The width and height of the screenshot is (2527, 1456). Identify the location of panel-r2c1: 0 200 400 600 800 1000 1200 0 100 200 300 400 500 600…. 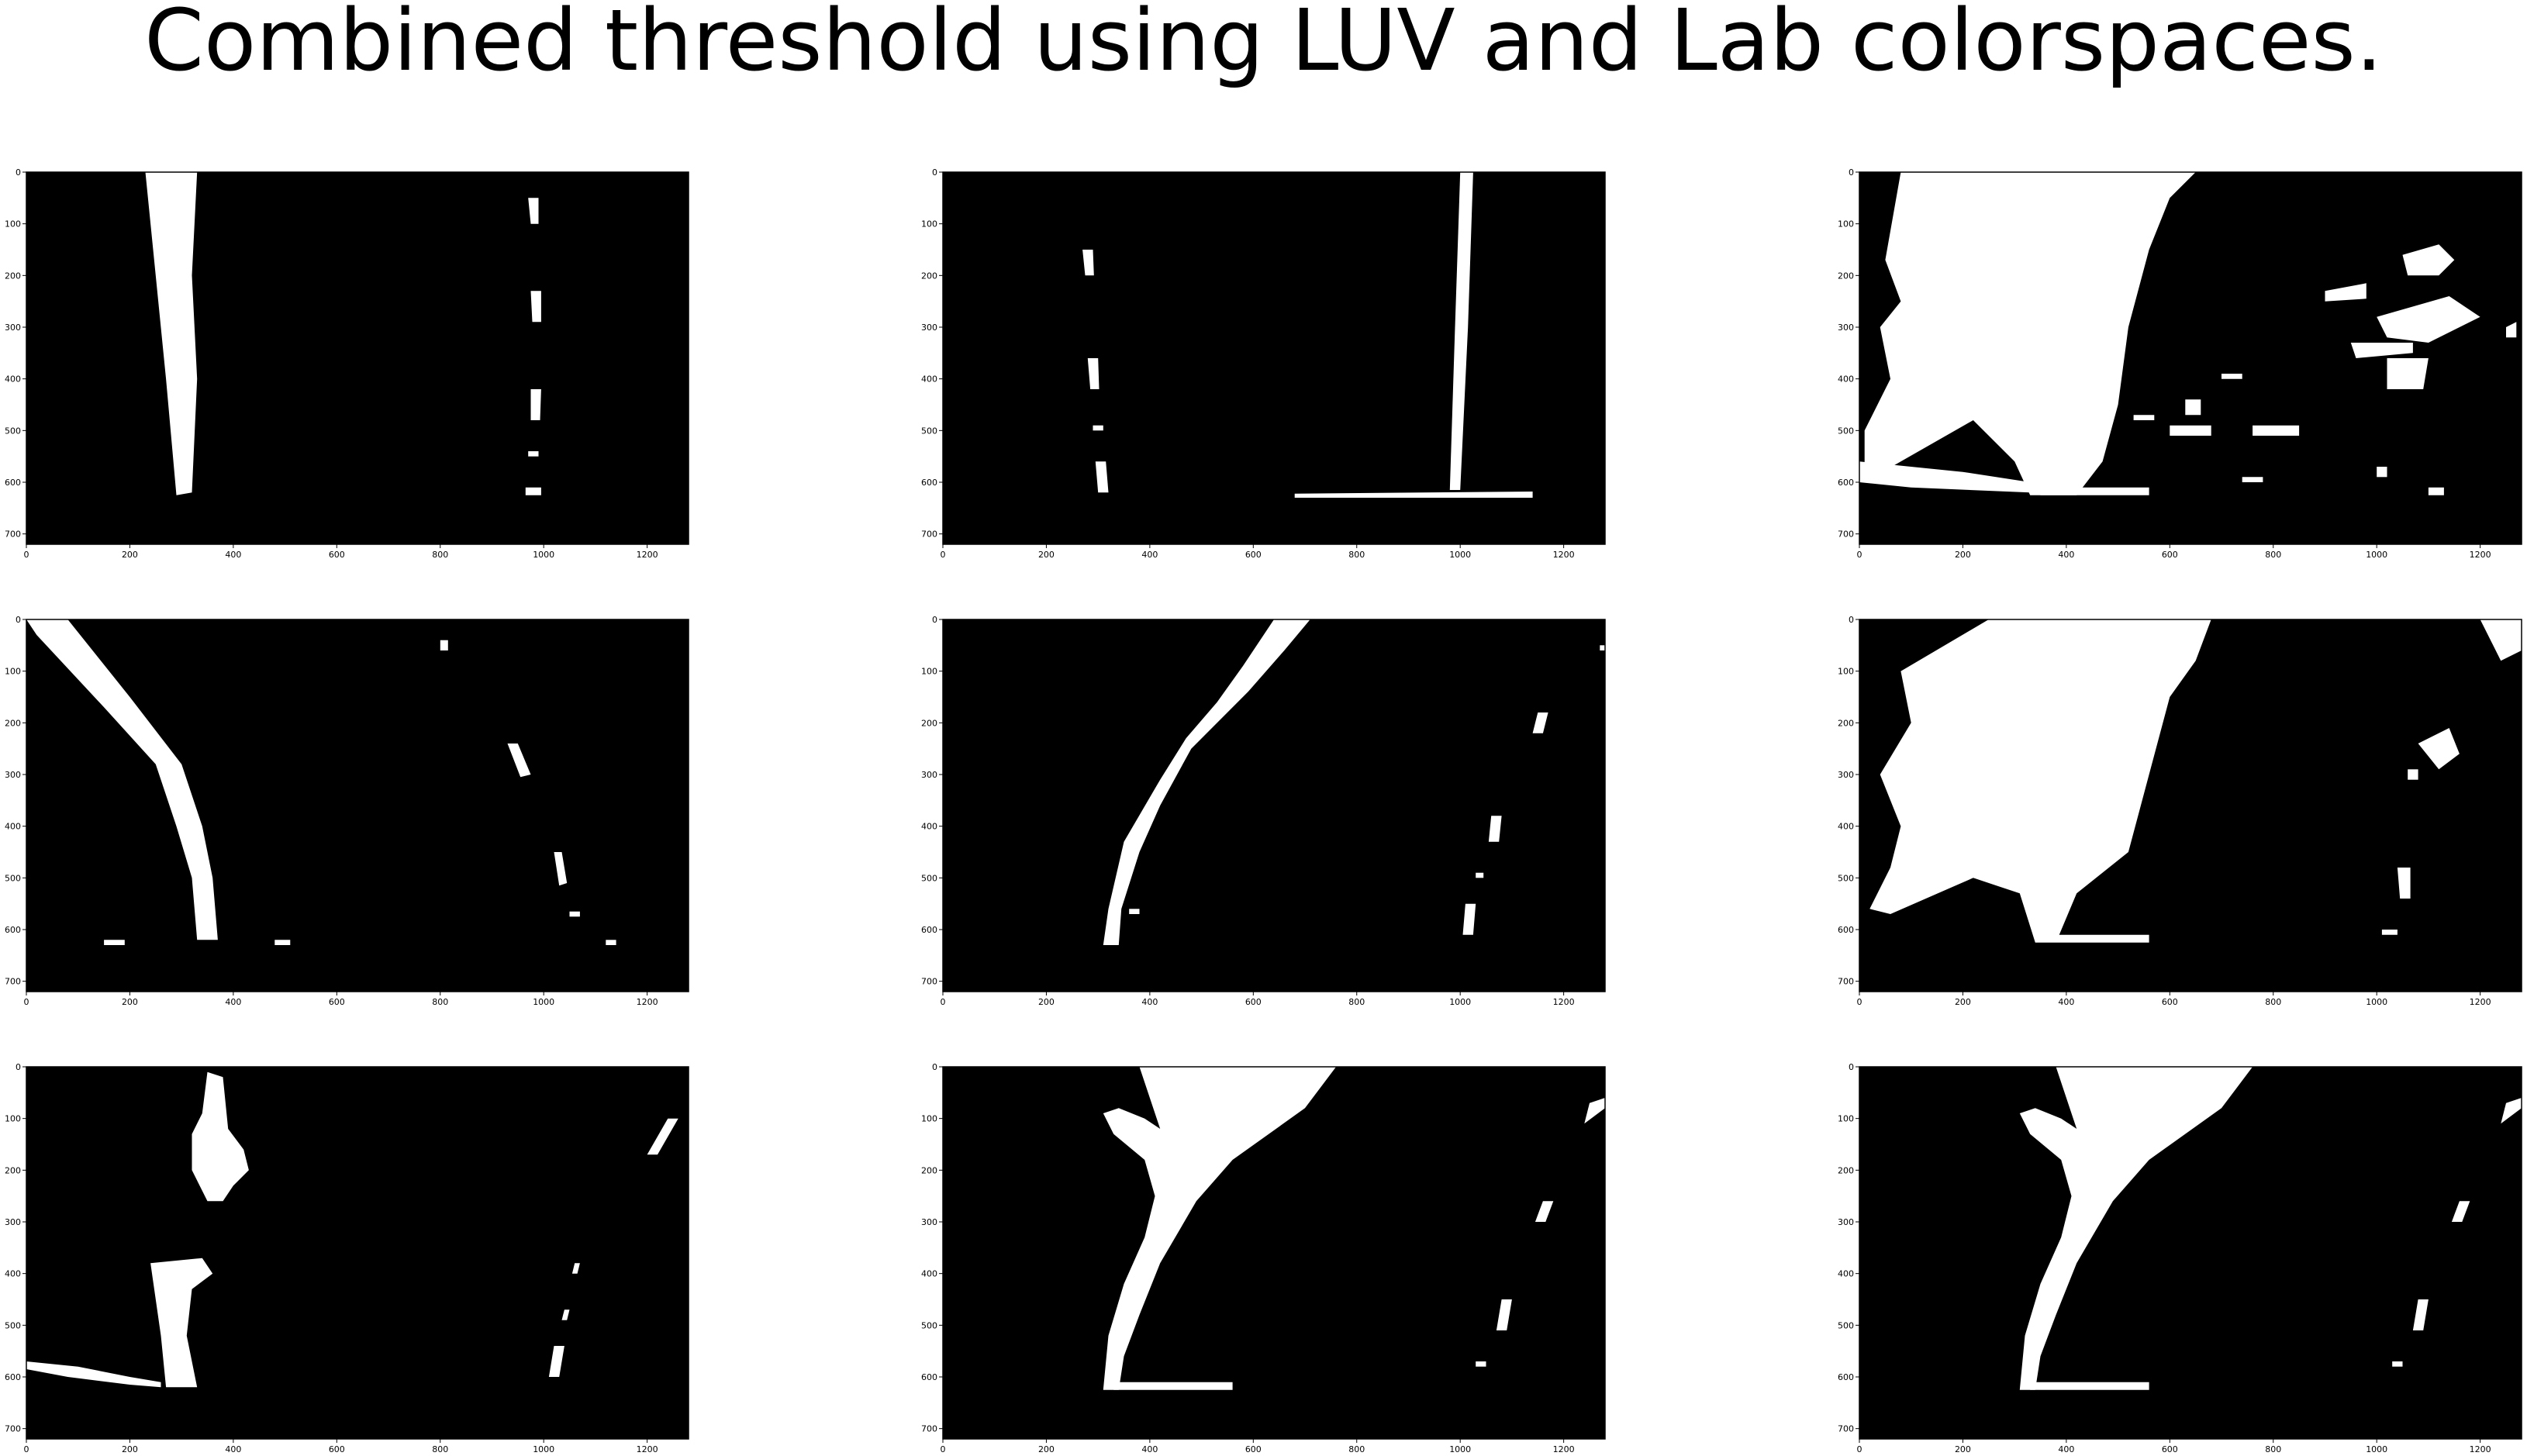
(347, 811).